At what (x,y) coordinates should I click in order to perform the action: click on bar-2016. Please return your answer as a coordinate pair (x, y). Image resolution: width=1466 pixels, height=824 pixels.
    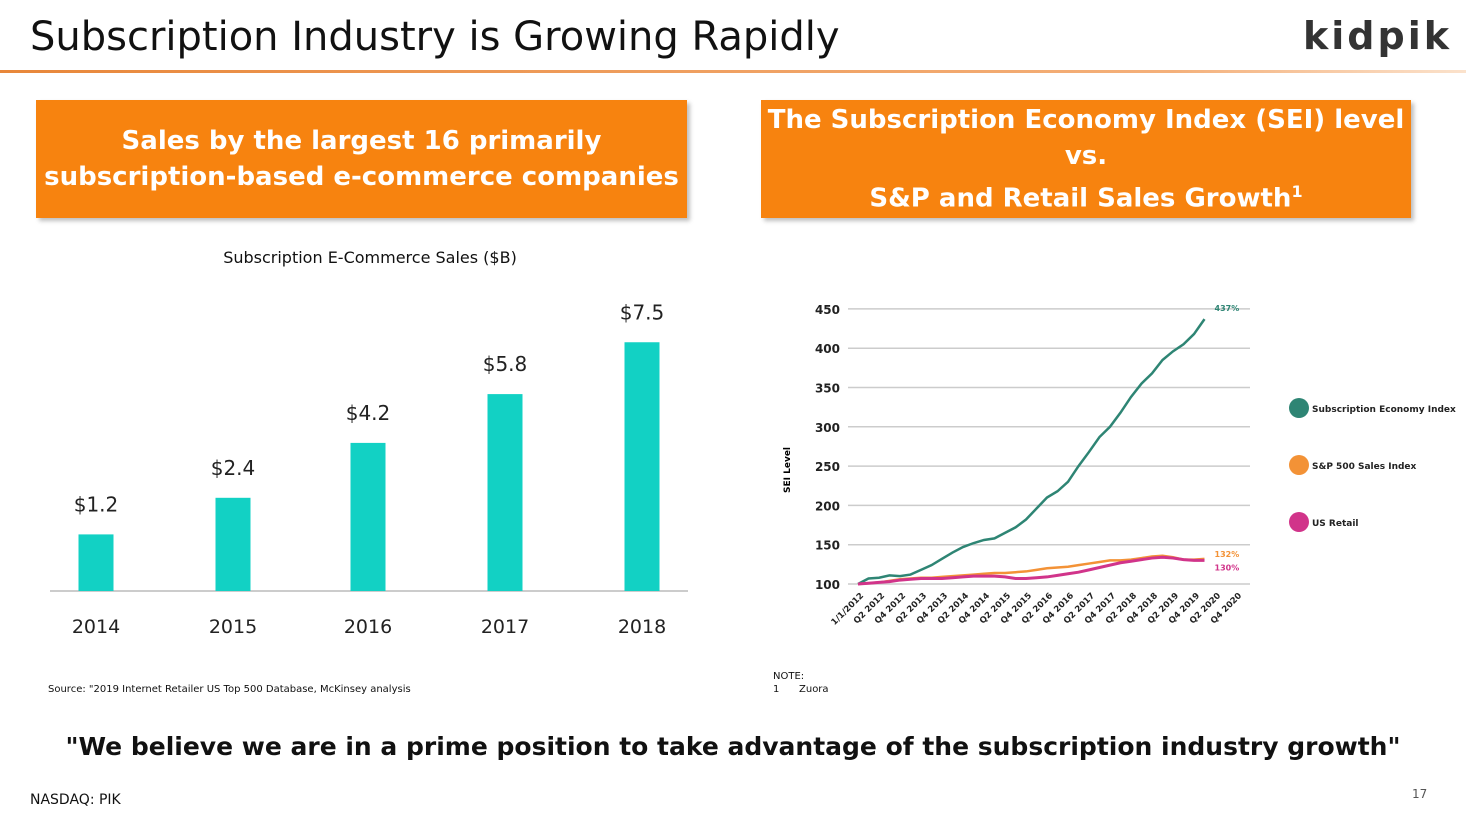
    Looking at the image, I should click on (368, 516).